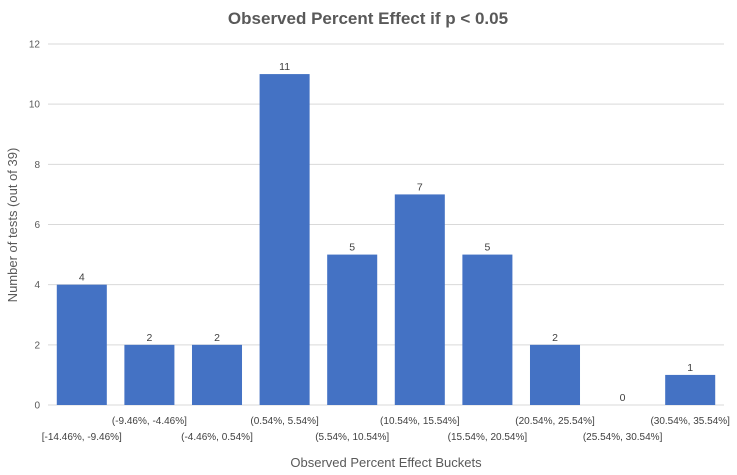 The width and height of the screenshot is (737, 475). Describe the element at coordinates (386, 462) in the screenshot. I see `x-axis-title: Observed Percent Effect Buckets` at that location.